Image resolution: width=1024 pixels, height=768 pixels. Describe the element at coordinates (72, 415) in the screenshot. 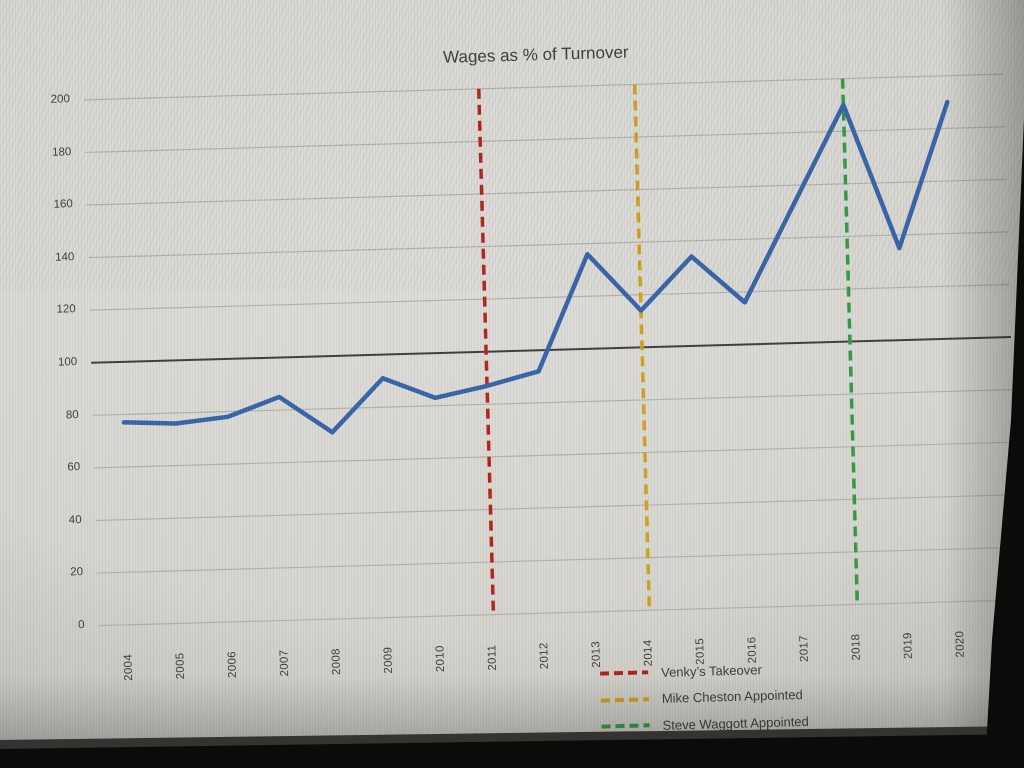

I see `y-tick-label: 80` at that location.